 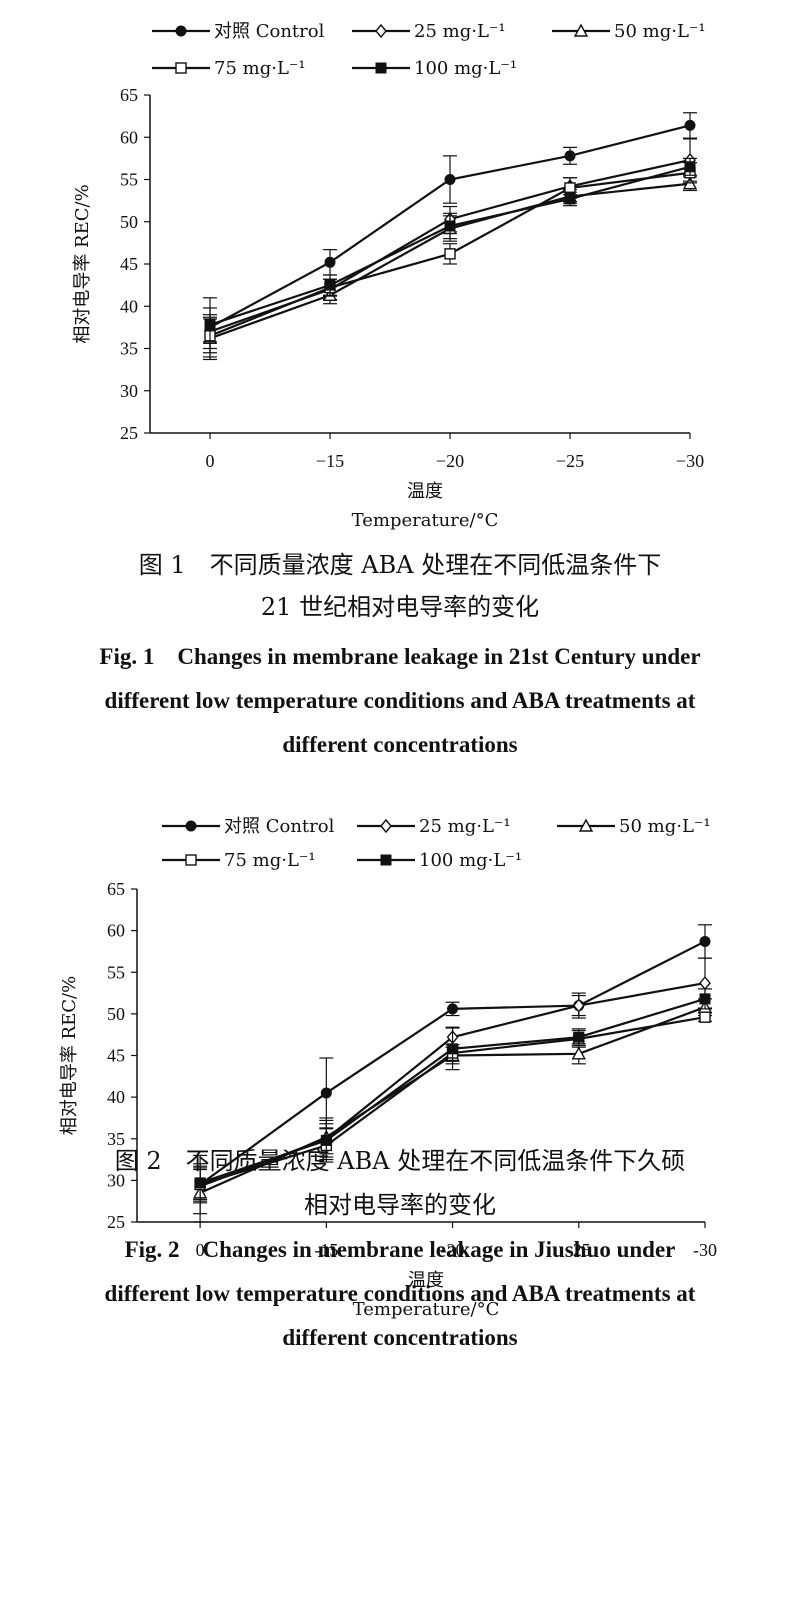 I want to click on y-tick-label-1-8: 65, so click(x=129, y=95).